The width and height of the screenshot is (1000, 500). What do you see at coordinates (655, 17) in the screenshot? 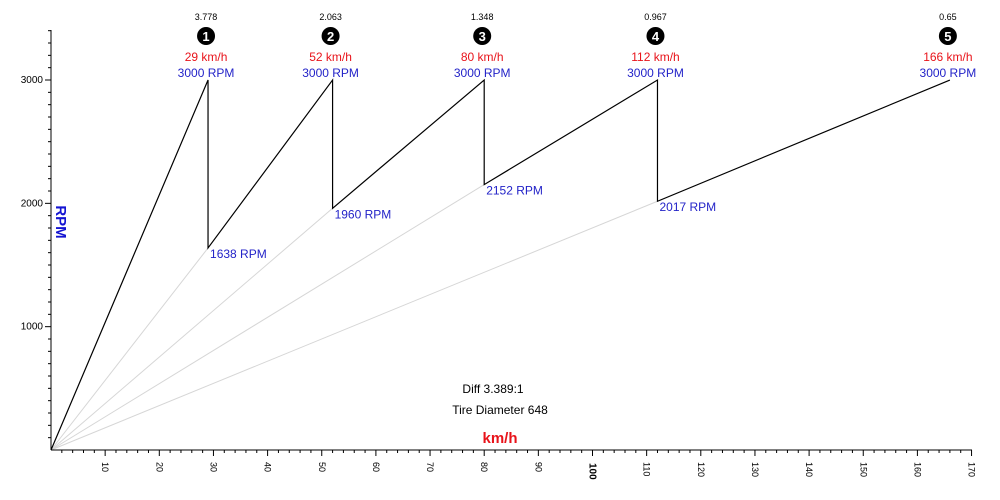
I see `gear-4-ratio: 0.967` at bounding box center [655, 17].